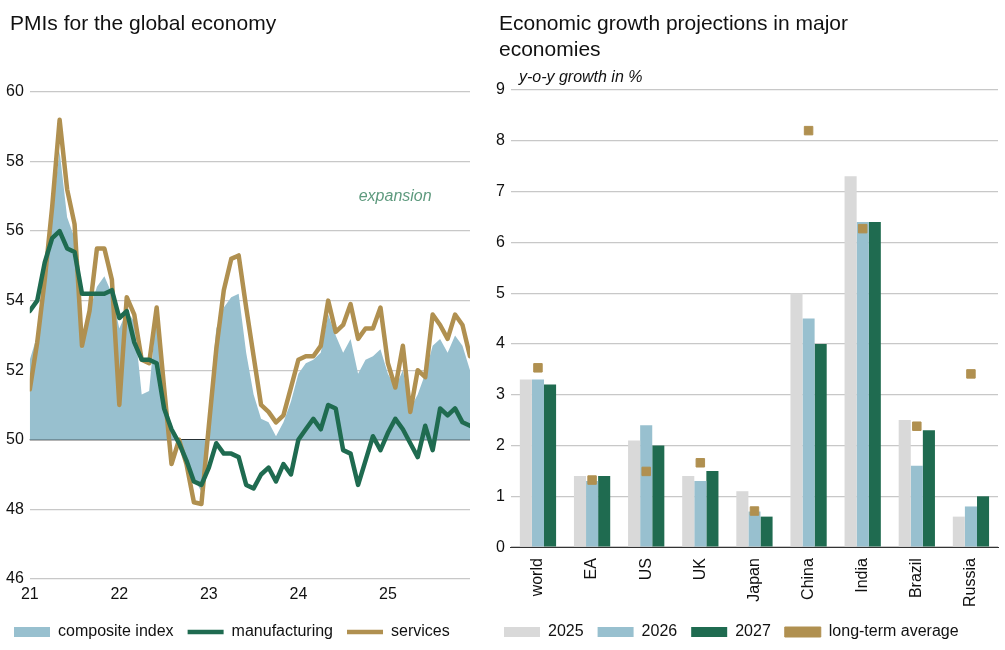 The image size is (1005, 650). What do you see at coordinates (500, 546) in the screenshot?
I see `y-tick-label: 0` at bounding box center [500, 546].